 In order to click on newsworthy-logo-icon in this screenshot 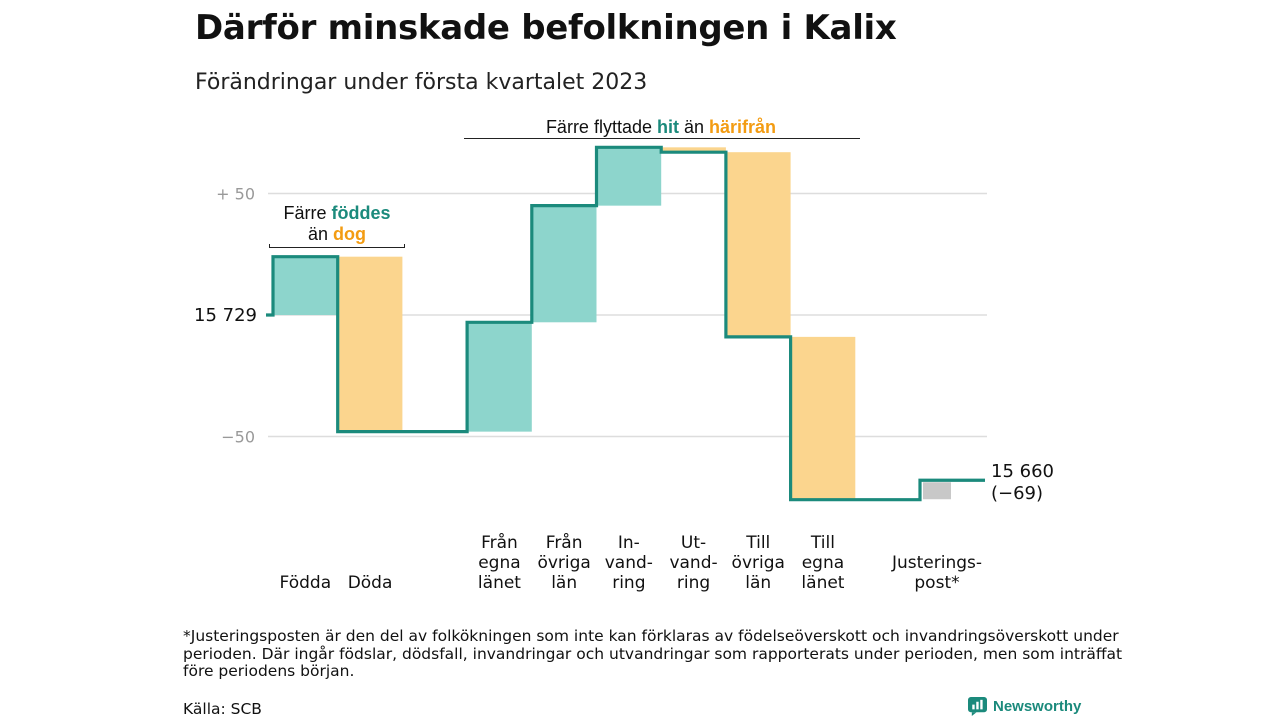, I will do `click(977, 706)`.